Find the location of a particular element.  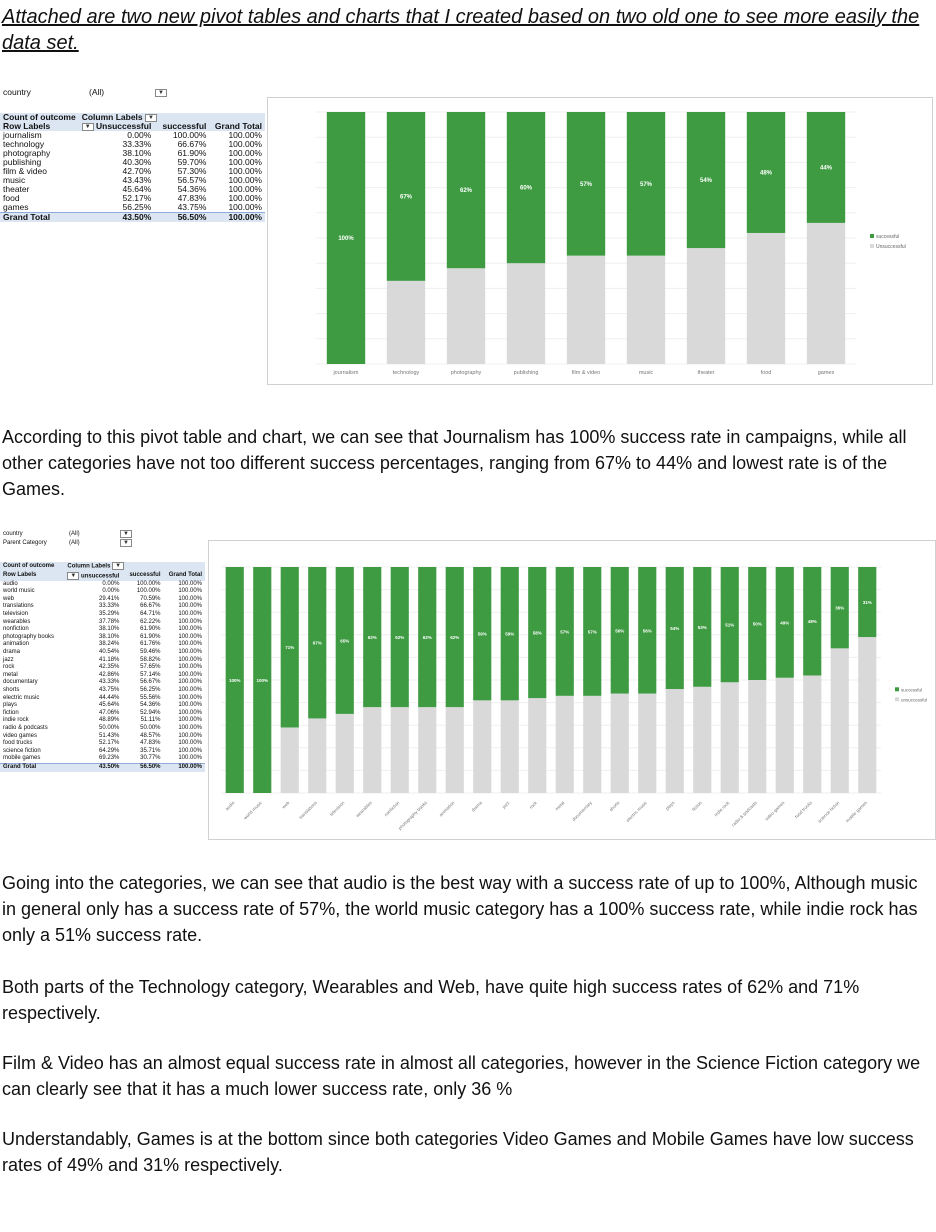

table-row: nonfiction 38.10% 61.90% 100.00% is located at coordinates (102, 630).